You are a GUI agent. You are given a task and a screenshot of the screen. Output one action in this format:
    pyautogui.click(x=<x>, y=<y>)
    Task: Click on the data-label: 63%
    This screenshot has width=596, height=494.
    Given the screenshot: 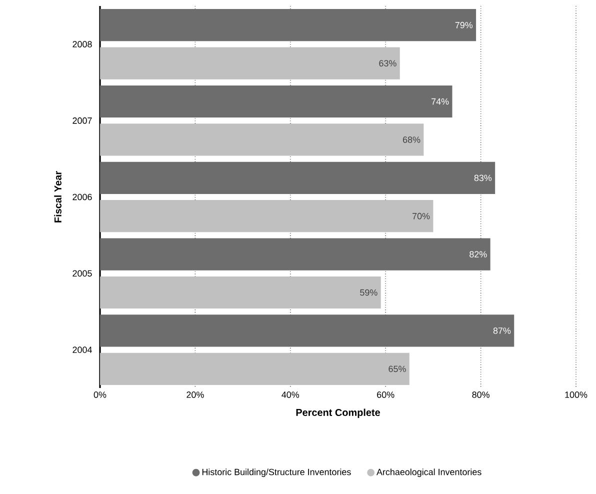 What is the action you would take?
    pyautogui.click(x=387, y=63)
    